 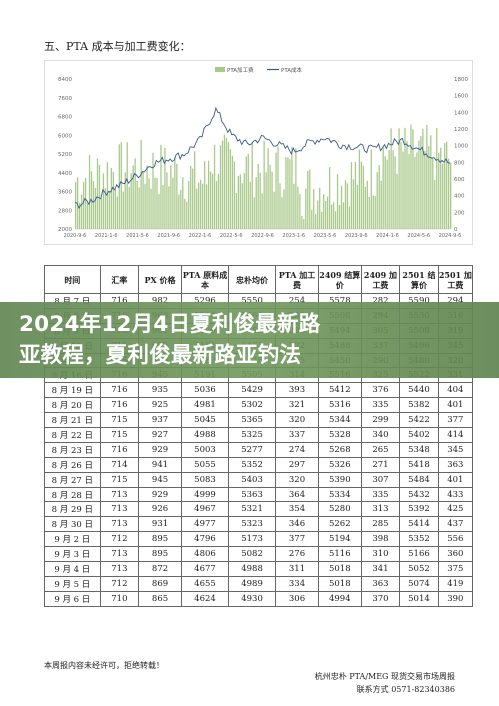 What do you see at coordinates (297, 509) in the screenshot?
I see `table-cell: 354` at bounding box center [297, 509].